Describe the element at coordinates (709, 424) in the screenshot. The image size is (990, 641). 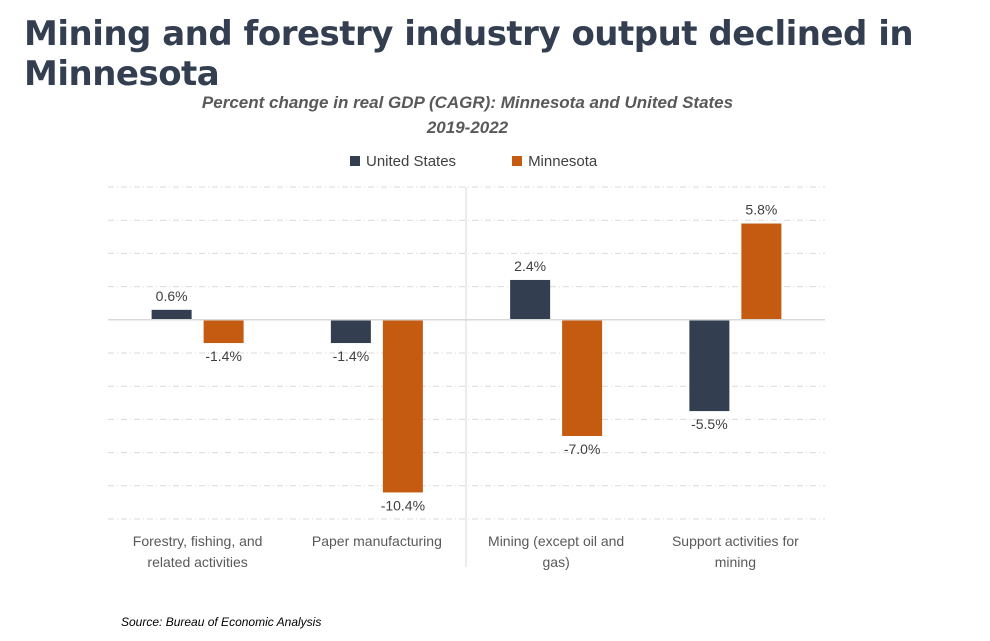
I see `data-label: -5.5%` at that location.